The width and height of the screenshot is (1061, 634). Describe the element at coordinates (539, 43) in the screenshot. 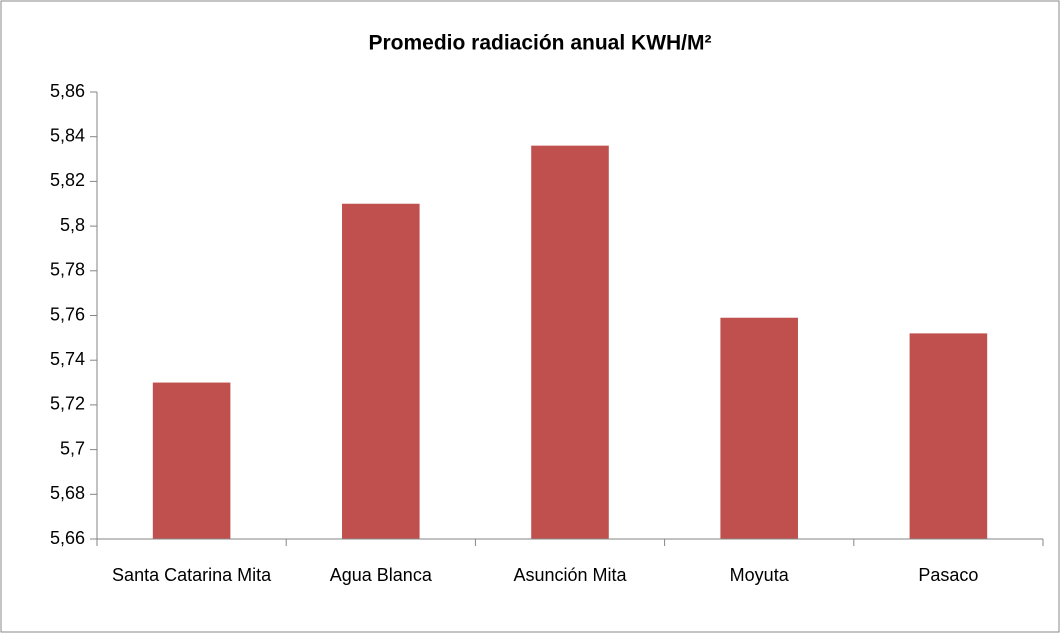

I see `chart-title: Promedio radiación anual KWH/M²` at that location.